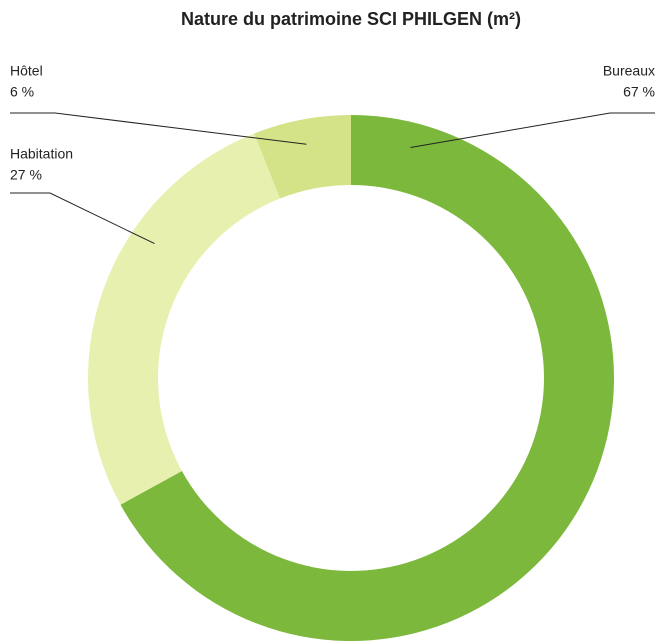 The image size is (671, 644). What do you see at coordinates (639, 92) in the screenshot?
I see `slice-value-label: 67 %` at bounding box center [639, 92].